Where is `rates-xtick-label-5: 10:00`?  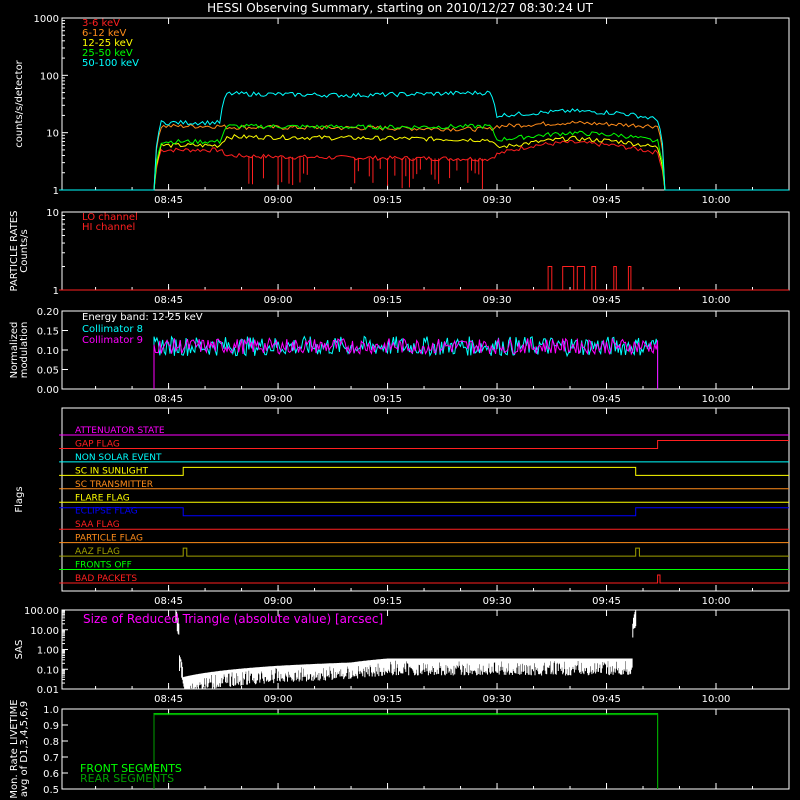
rates-xtick-label-5: 10:00 is located at coordinates (716, 200).